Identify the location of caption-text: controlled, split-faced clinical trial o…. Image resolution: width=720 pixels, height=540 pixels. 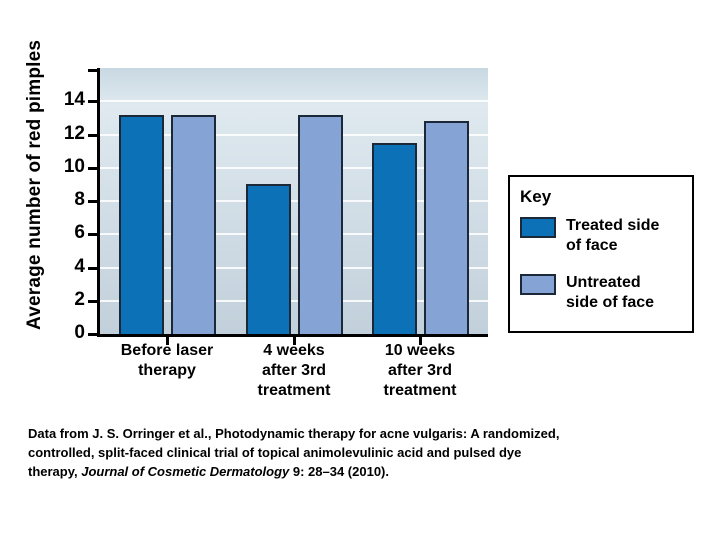
(275, 452).